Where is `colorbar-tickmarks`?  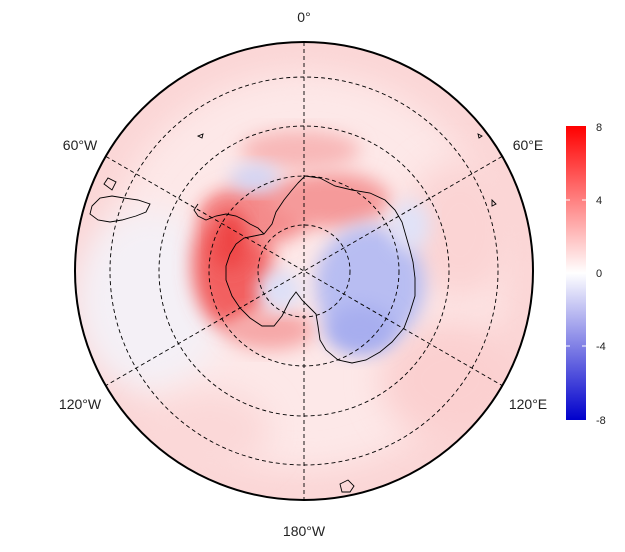 colorbar-tickmarks is located at coordinates (576, 273).